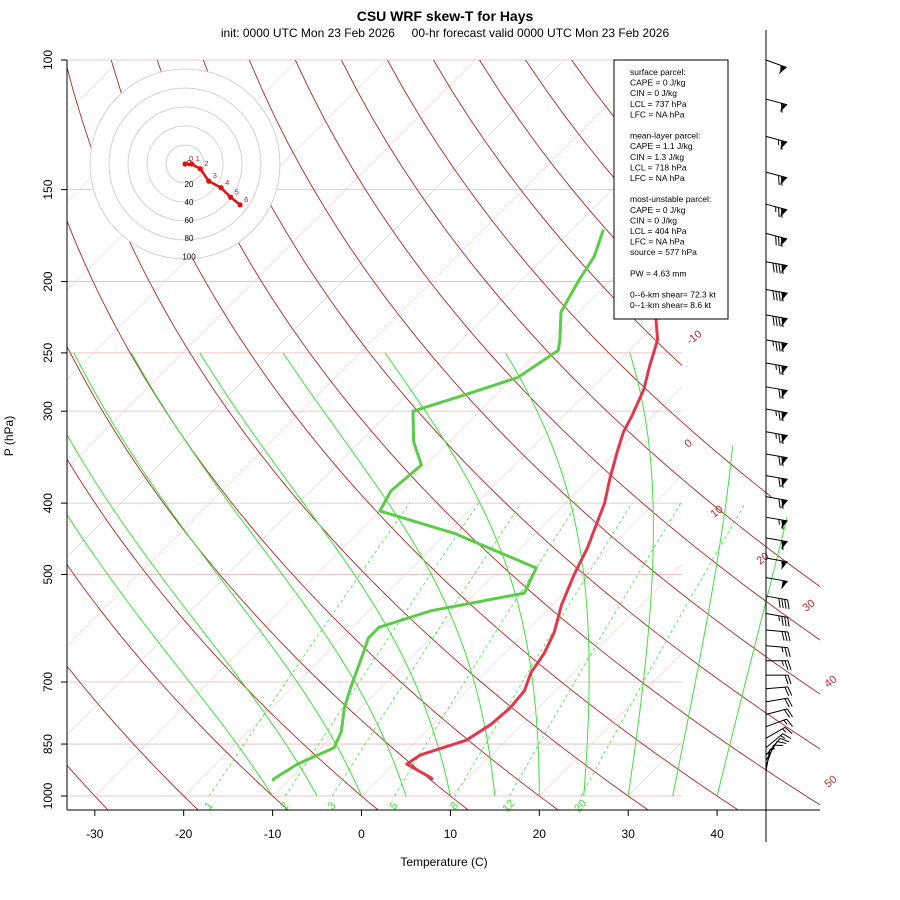 This screenshot has height=900, width=900. I want to click on stats-line: LCL = 404 hPa, so click(658, 231).